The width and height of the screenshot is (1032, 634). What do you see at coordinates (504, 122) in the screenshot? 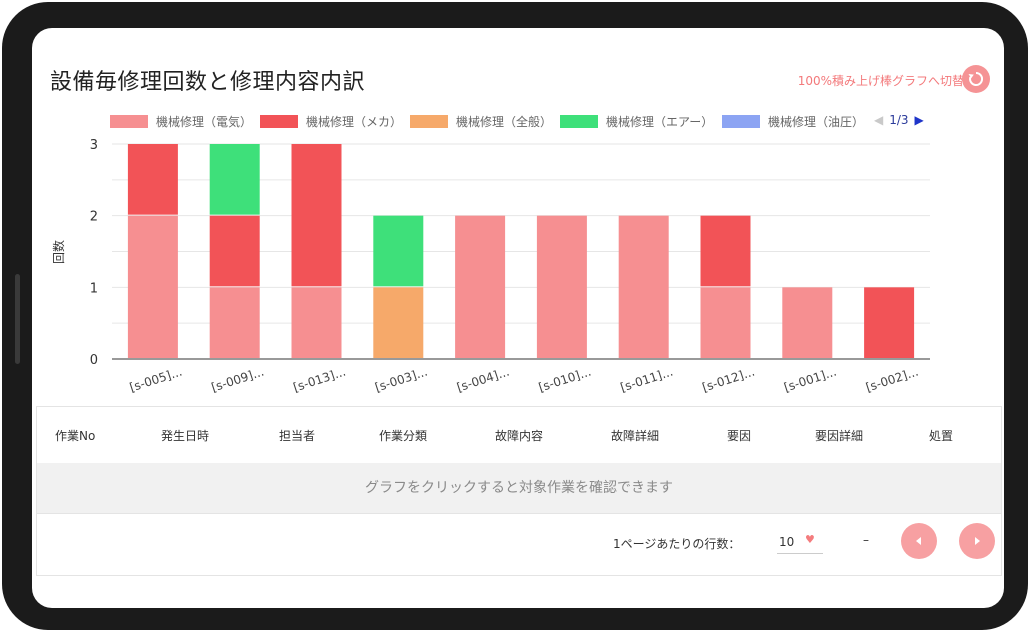
I see `legend-label: 機械修理（全般）` at bounding box center [504, 122].